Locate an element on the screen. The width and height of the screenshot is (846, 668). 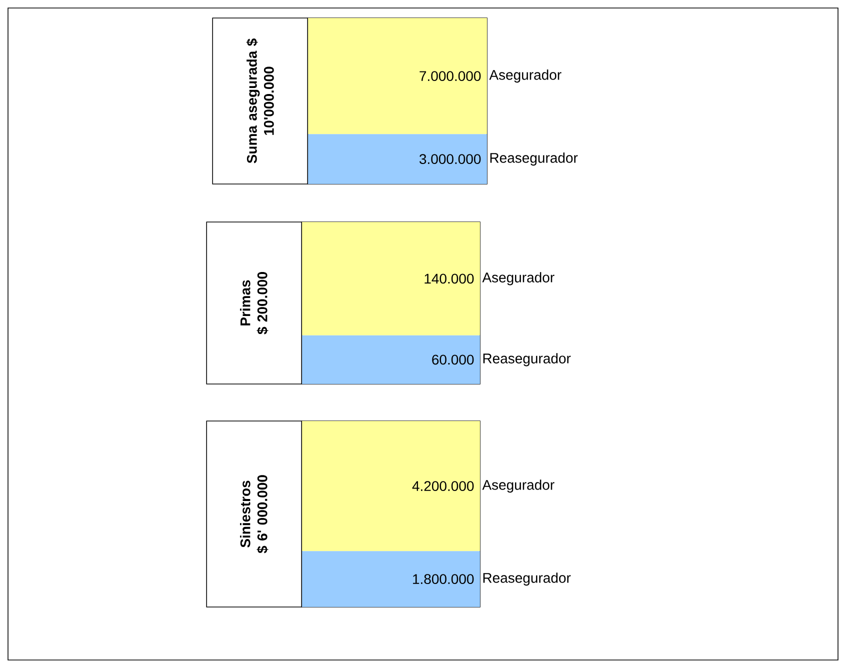
data-label: 4.200.000 is located at coordinates (443, 486).